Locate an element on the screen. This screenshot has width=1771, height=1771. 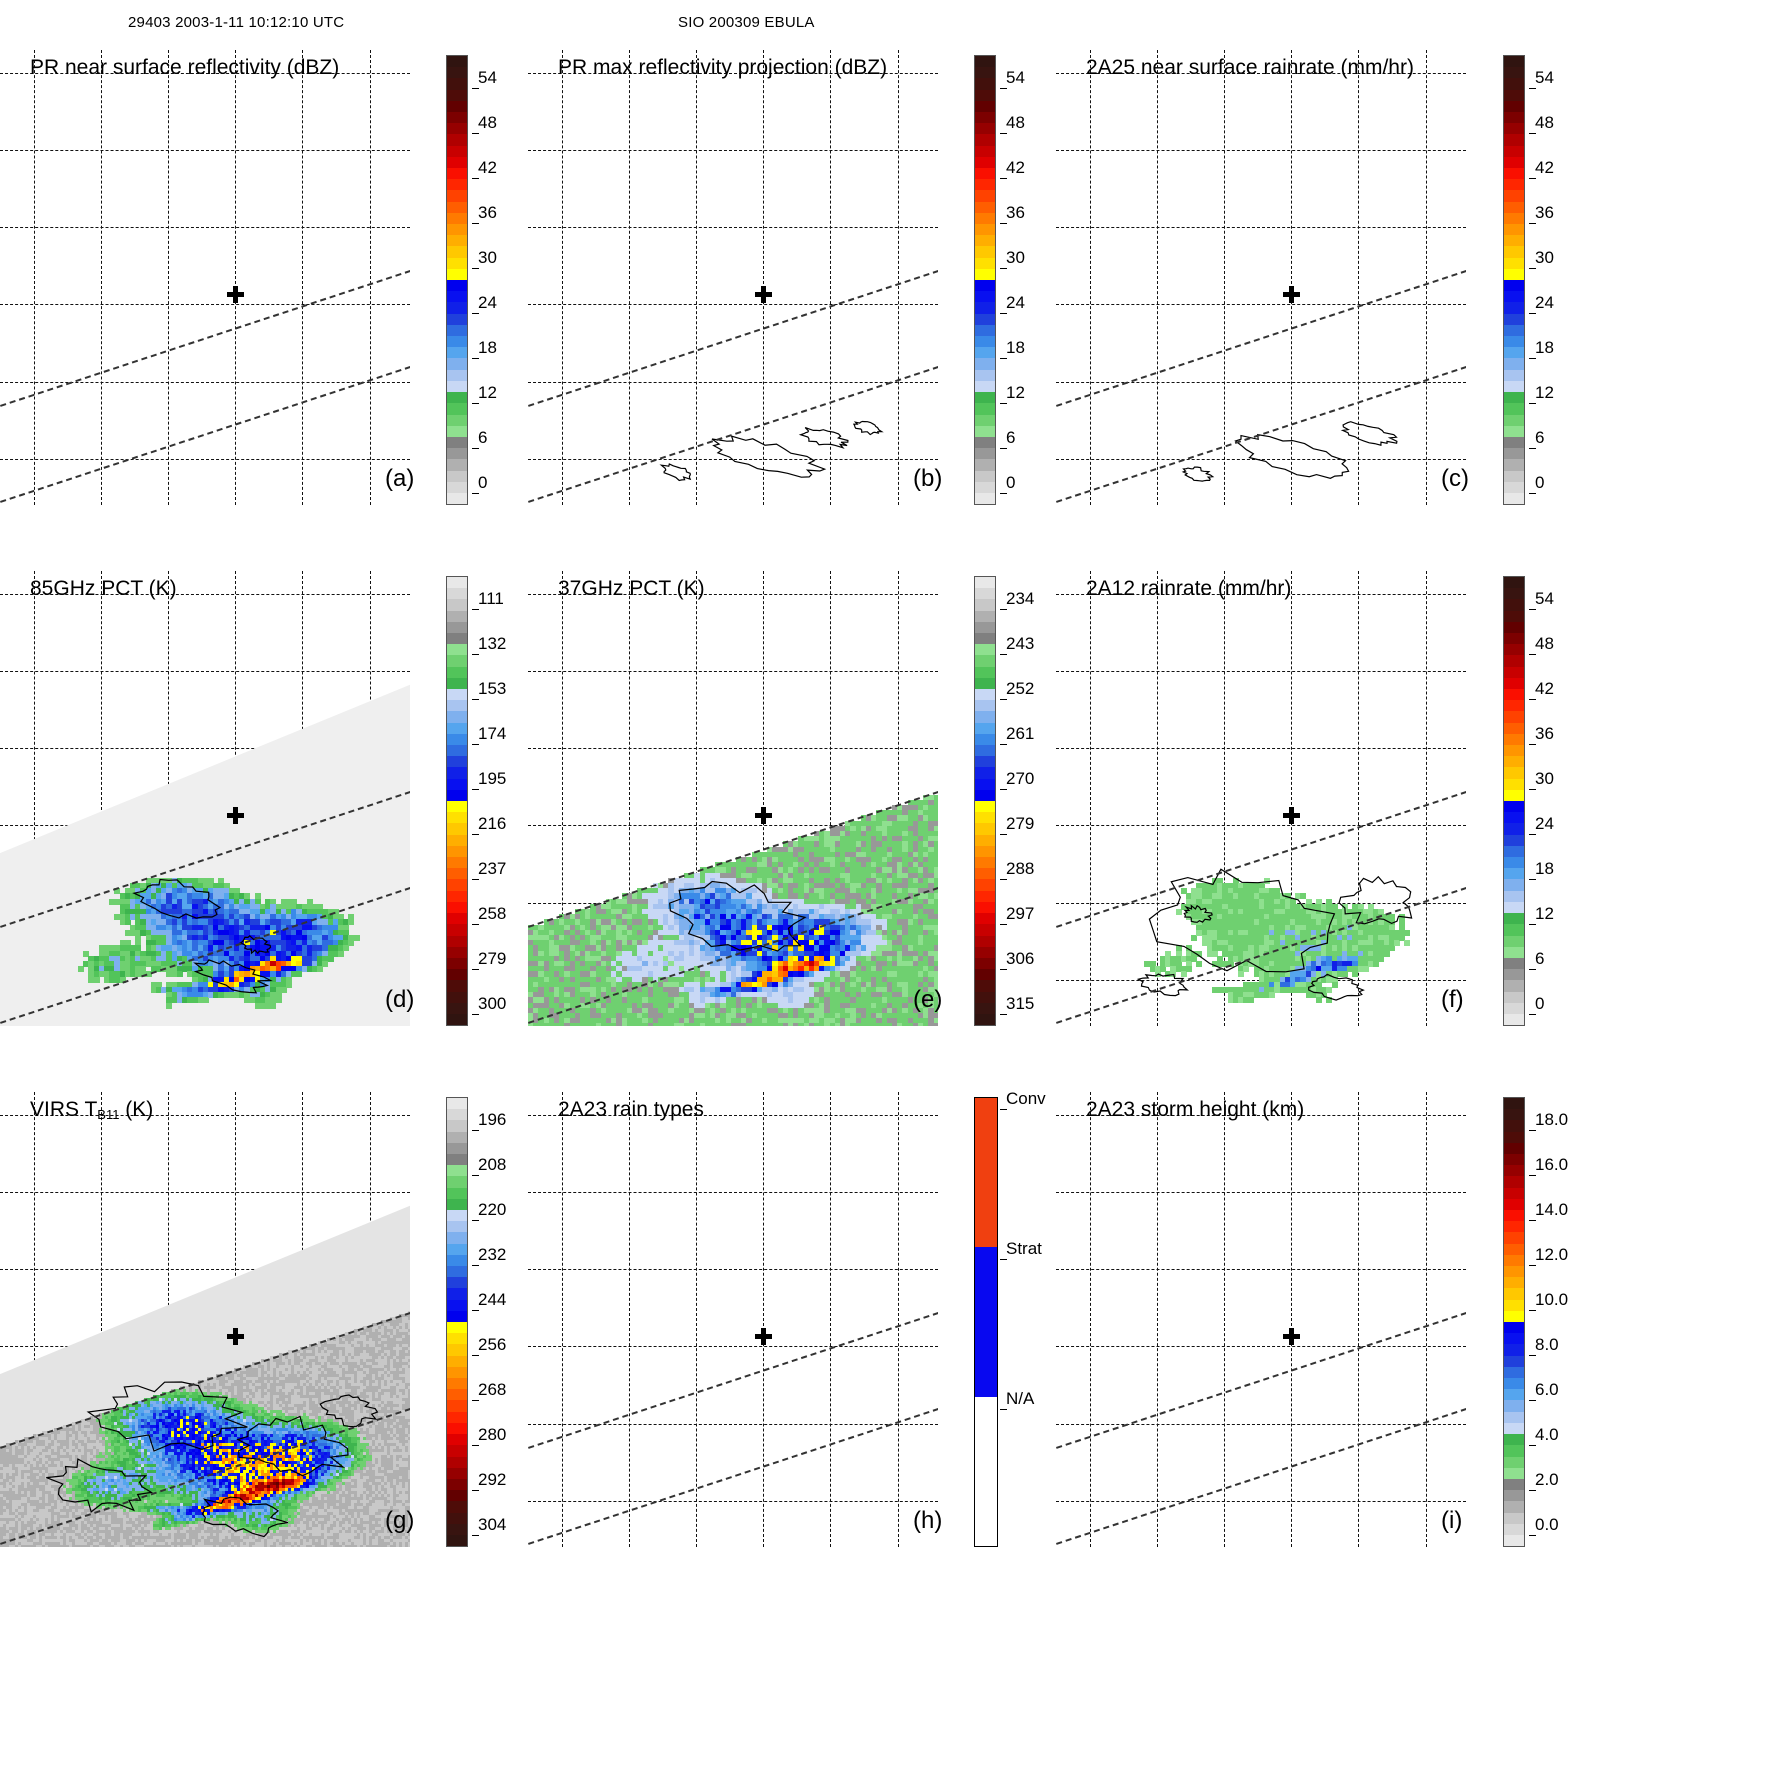
plot-area-h is located at coordinates (733, 1319).